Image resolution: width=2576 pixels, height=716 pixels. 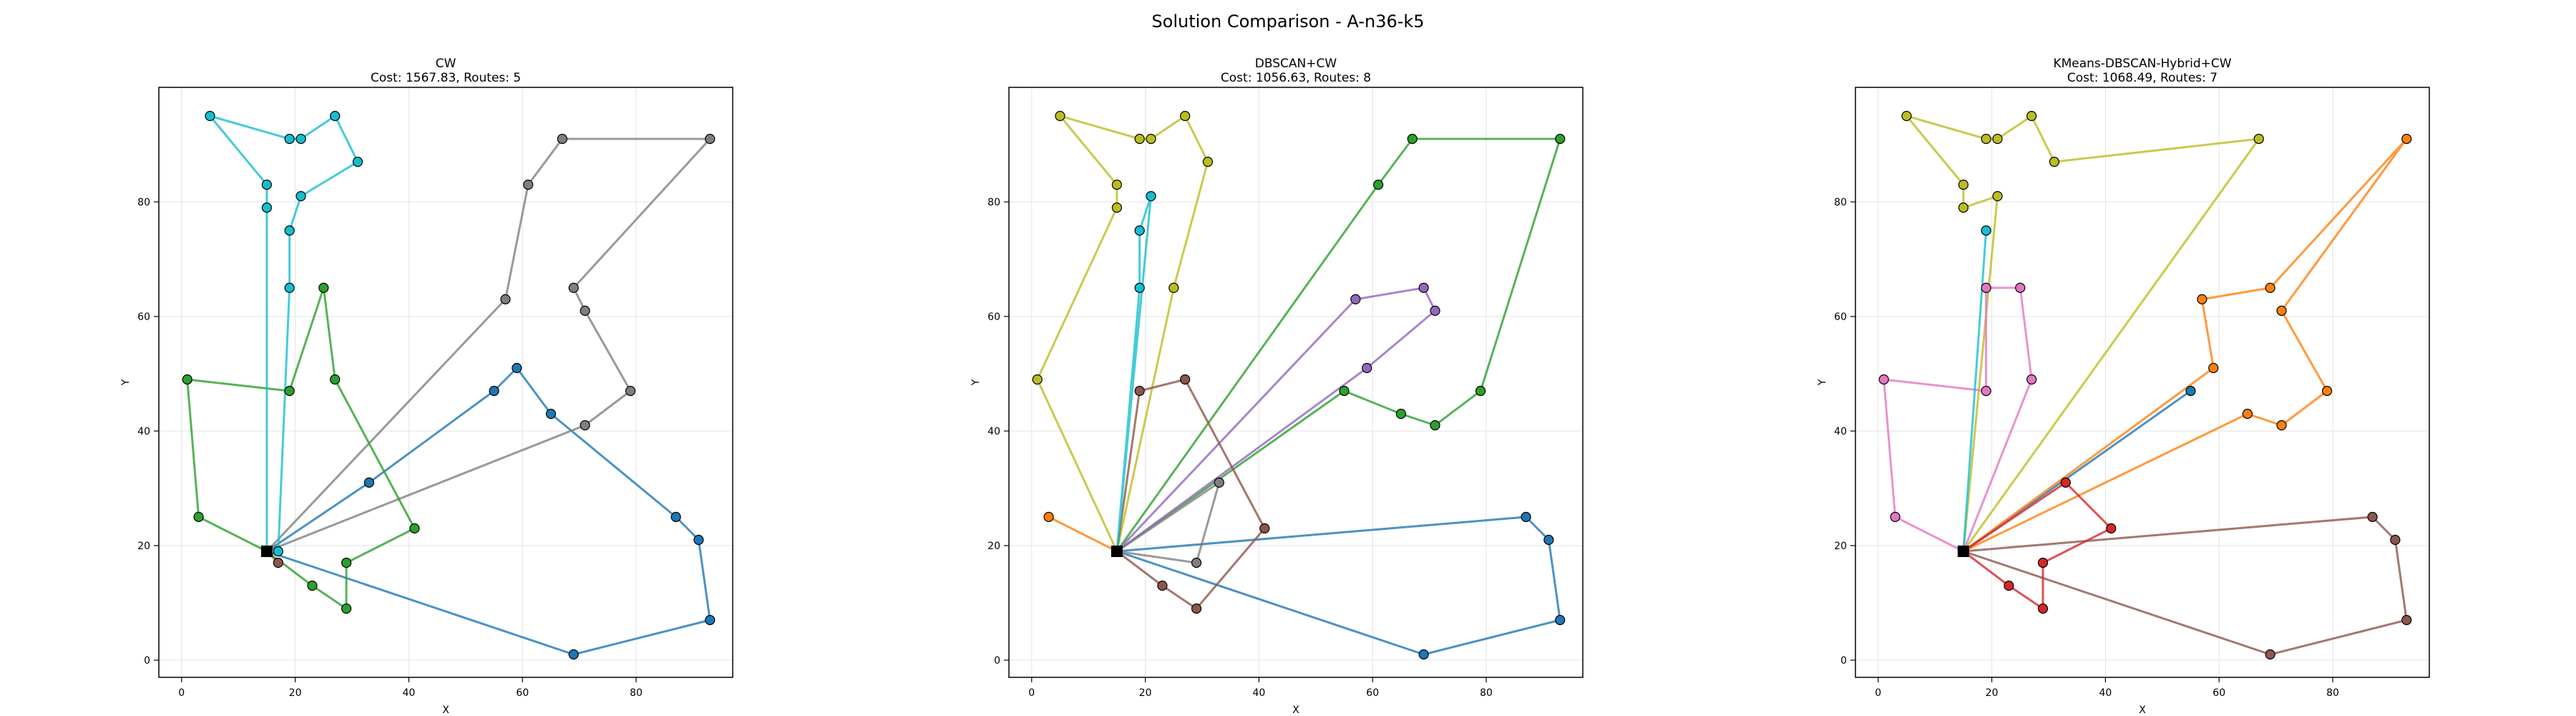 What do you see at coordinates (1296, 78) in the screenshot?
I see `subplot-subtitle: Cost: 1056.63, Routes: 8` at bounding box center [1296, 78].